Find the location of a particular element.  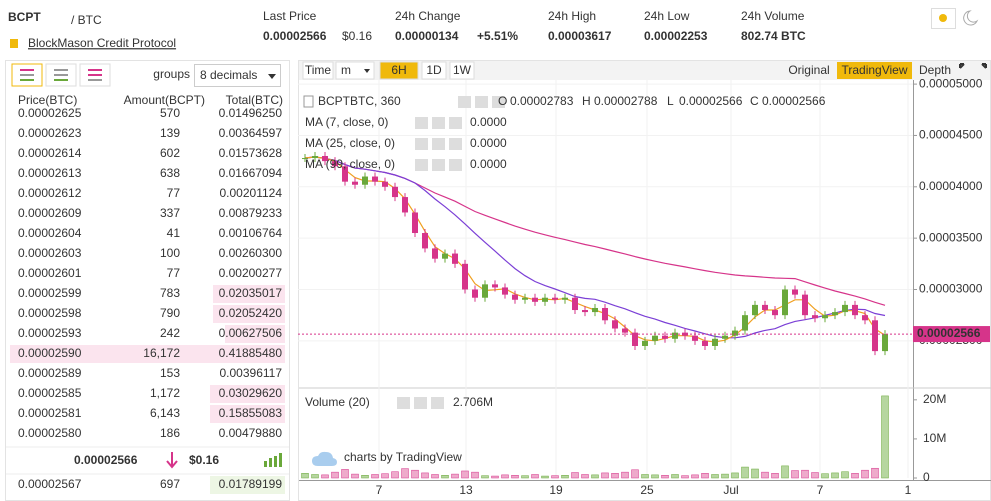

interval-label: 6H is located at coordinates (398, 70).